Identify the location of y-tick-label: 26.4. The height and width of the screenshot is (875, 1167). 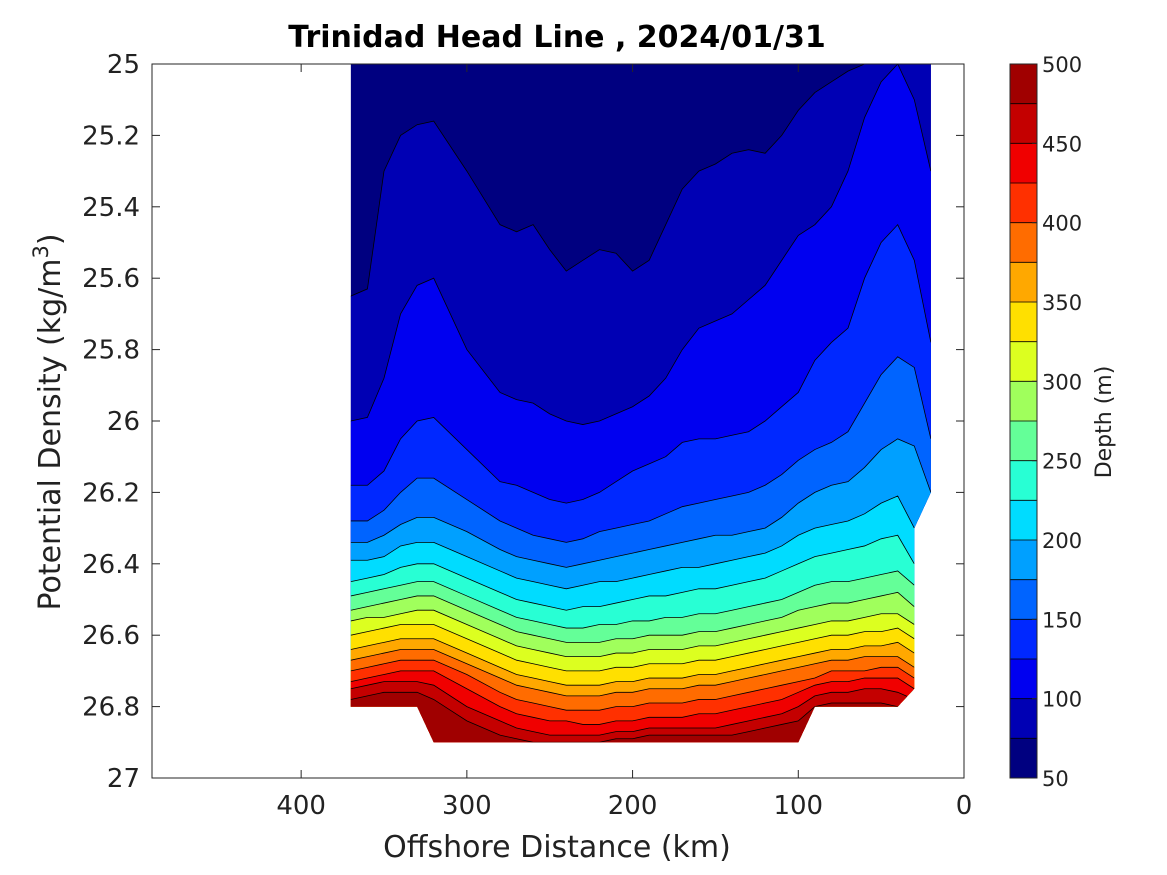
(111, 565).